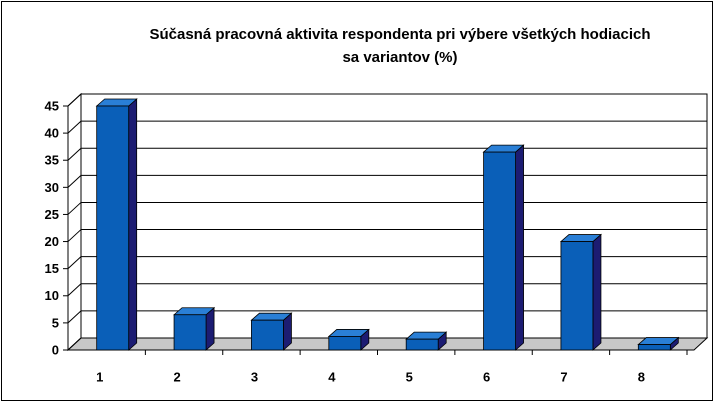 The image size is (715, 403). I want to click on floor, so click(387, 344).